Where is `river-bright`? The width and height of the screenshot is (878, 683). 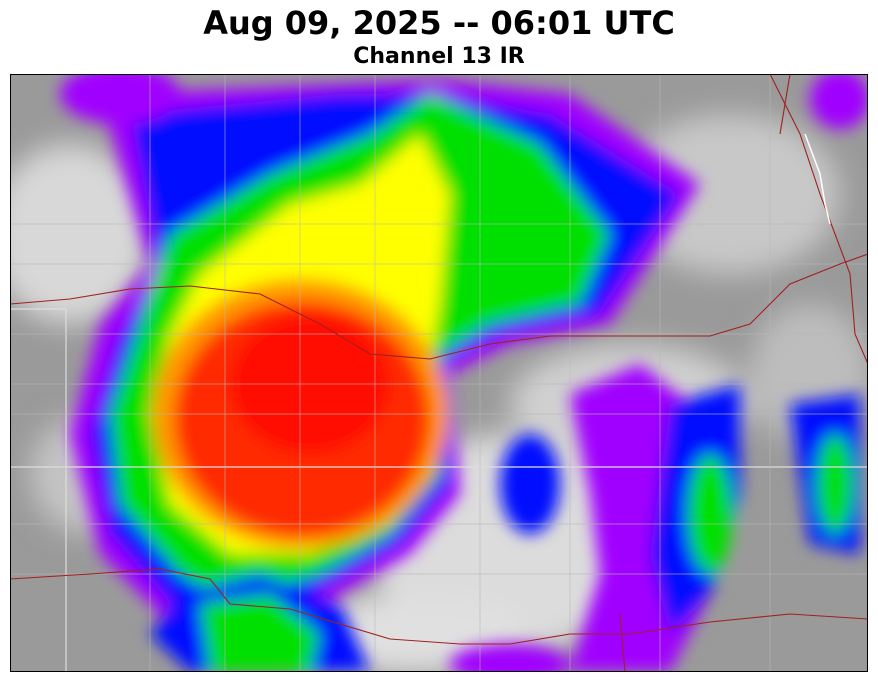
river-bright is located at coordinates (817, 179).